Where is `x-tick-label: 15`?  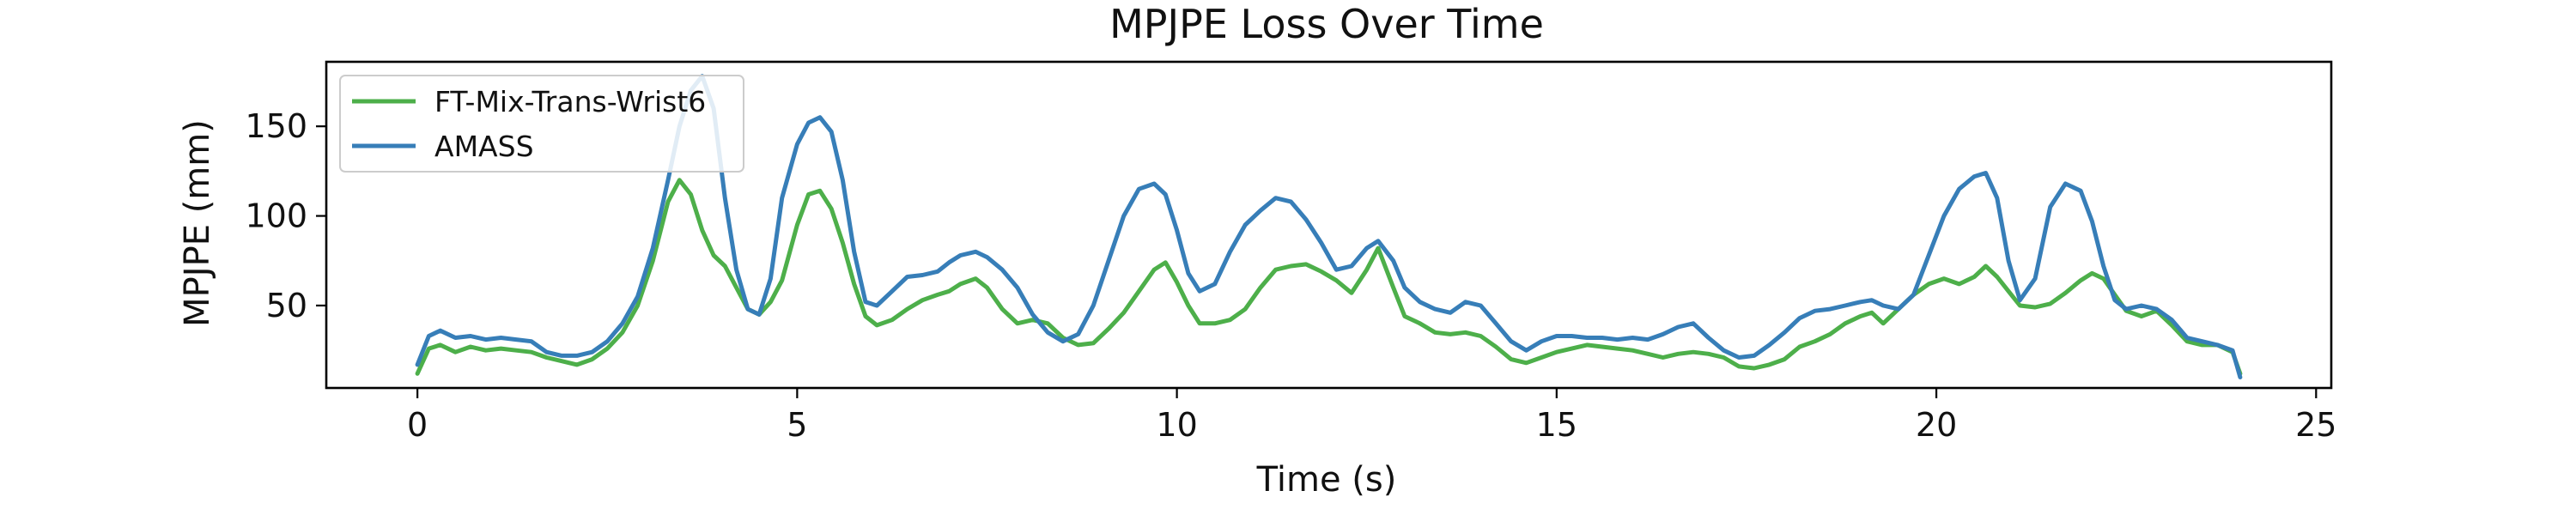
x-tick-label: 15 is located at coordinates (1557, 425).